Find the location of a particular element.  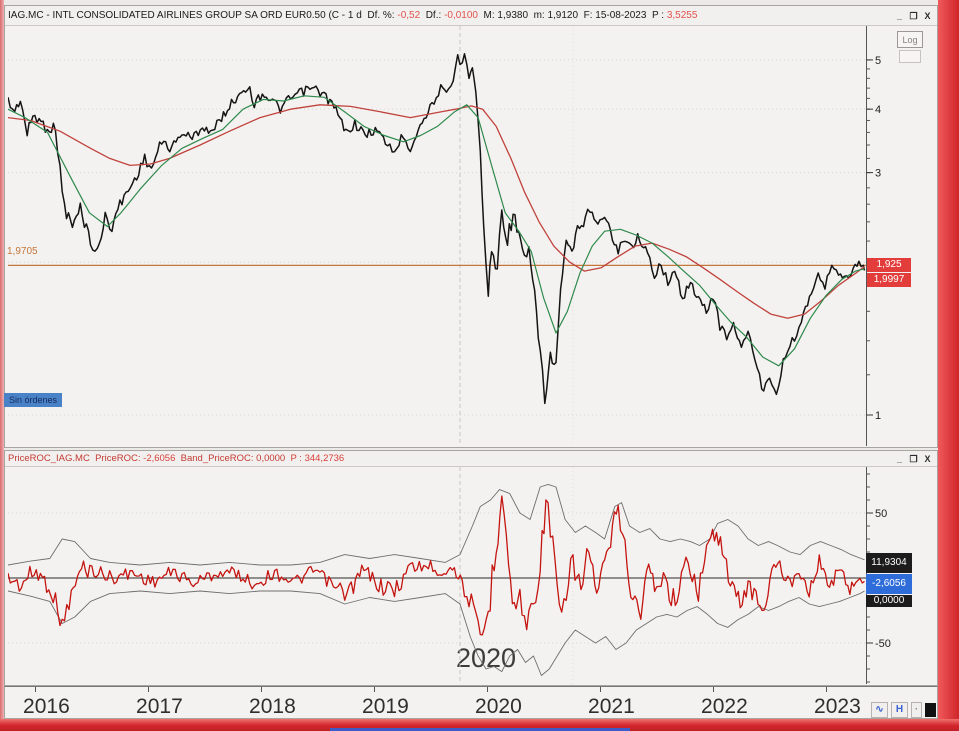

year-label: 2016 is located at coordinates (46, 706).